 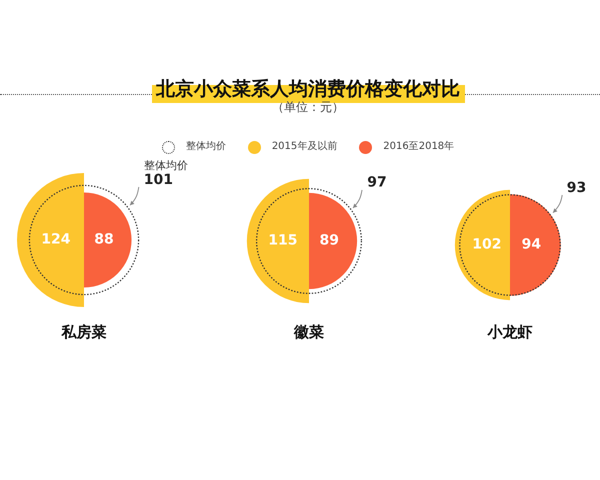 What do you see at coordinates (56, 240) in the screenshot?
I see `data-label: 124` at bounding box center [56, 240].